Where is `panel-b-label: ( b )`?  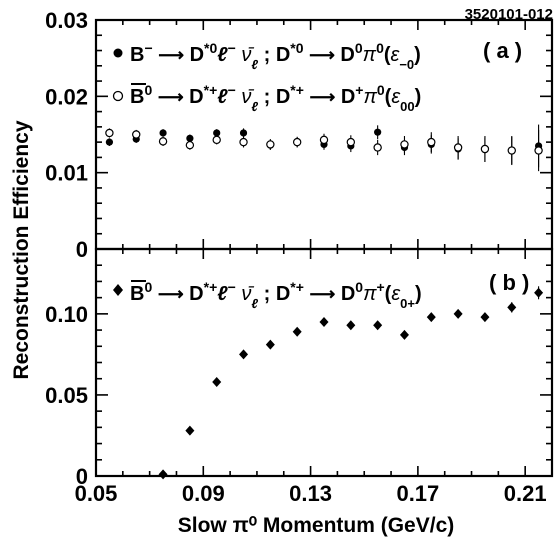
panel-b-label: ( b ) is located at coordinates (509, 282).